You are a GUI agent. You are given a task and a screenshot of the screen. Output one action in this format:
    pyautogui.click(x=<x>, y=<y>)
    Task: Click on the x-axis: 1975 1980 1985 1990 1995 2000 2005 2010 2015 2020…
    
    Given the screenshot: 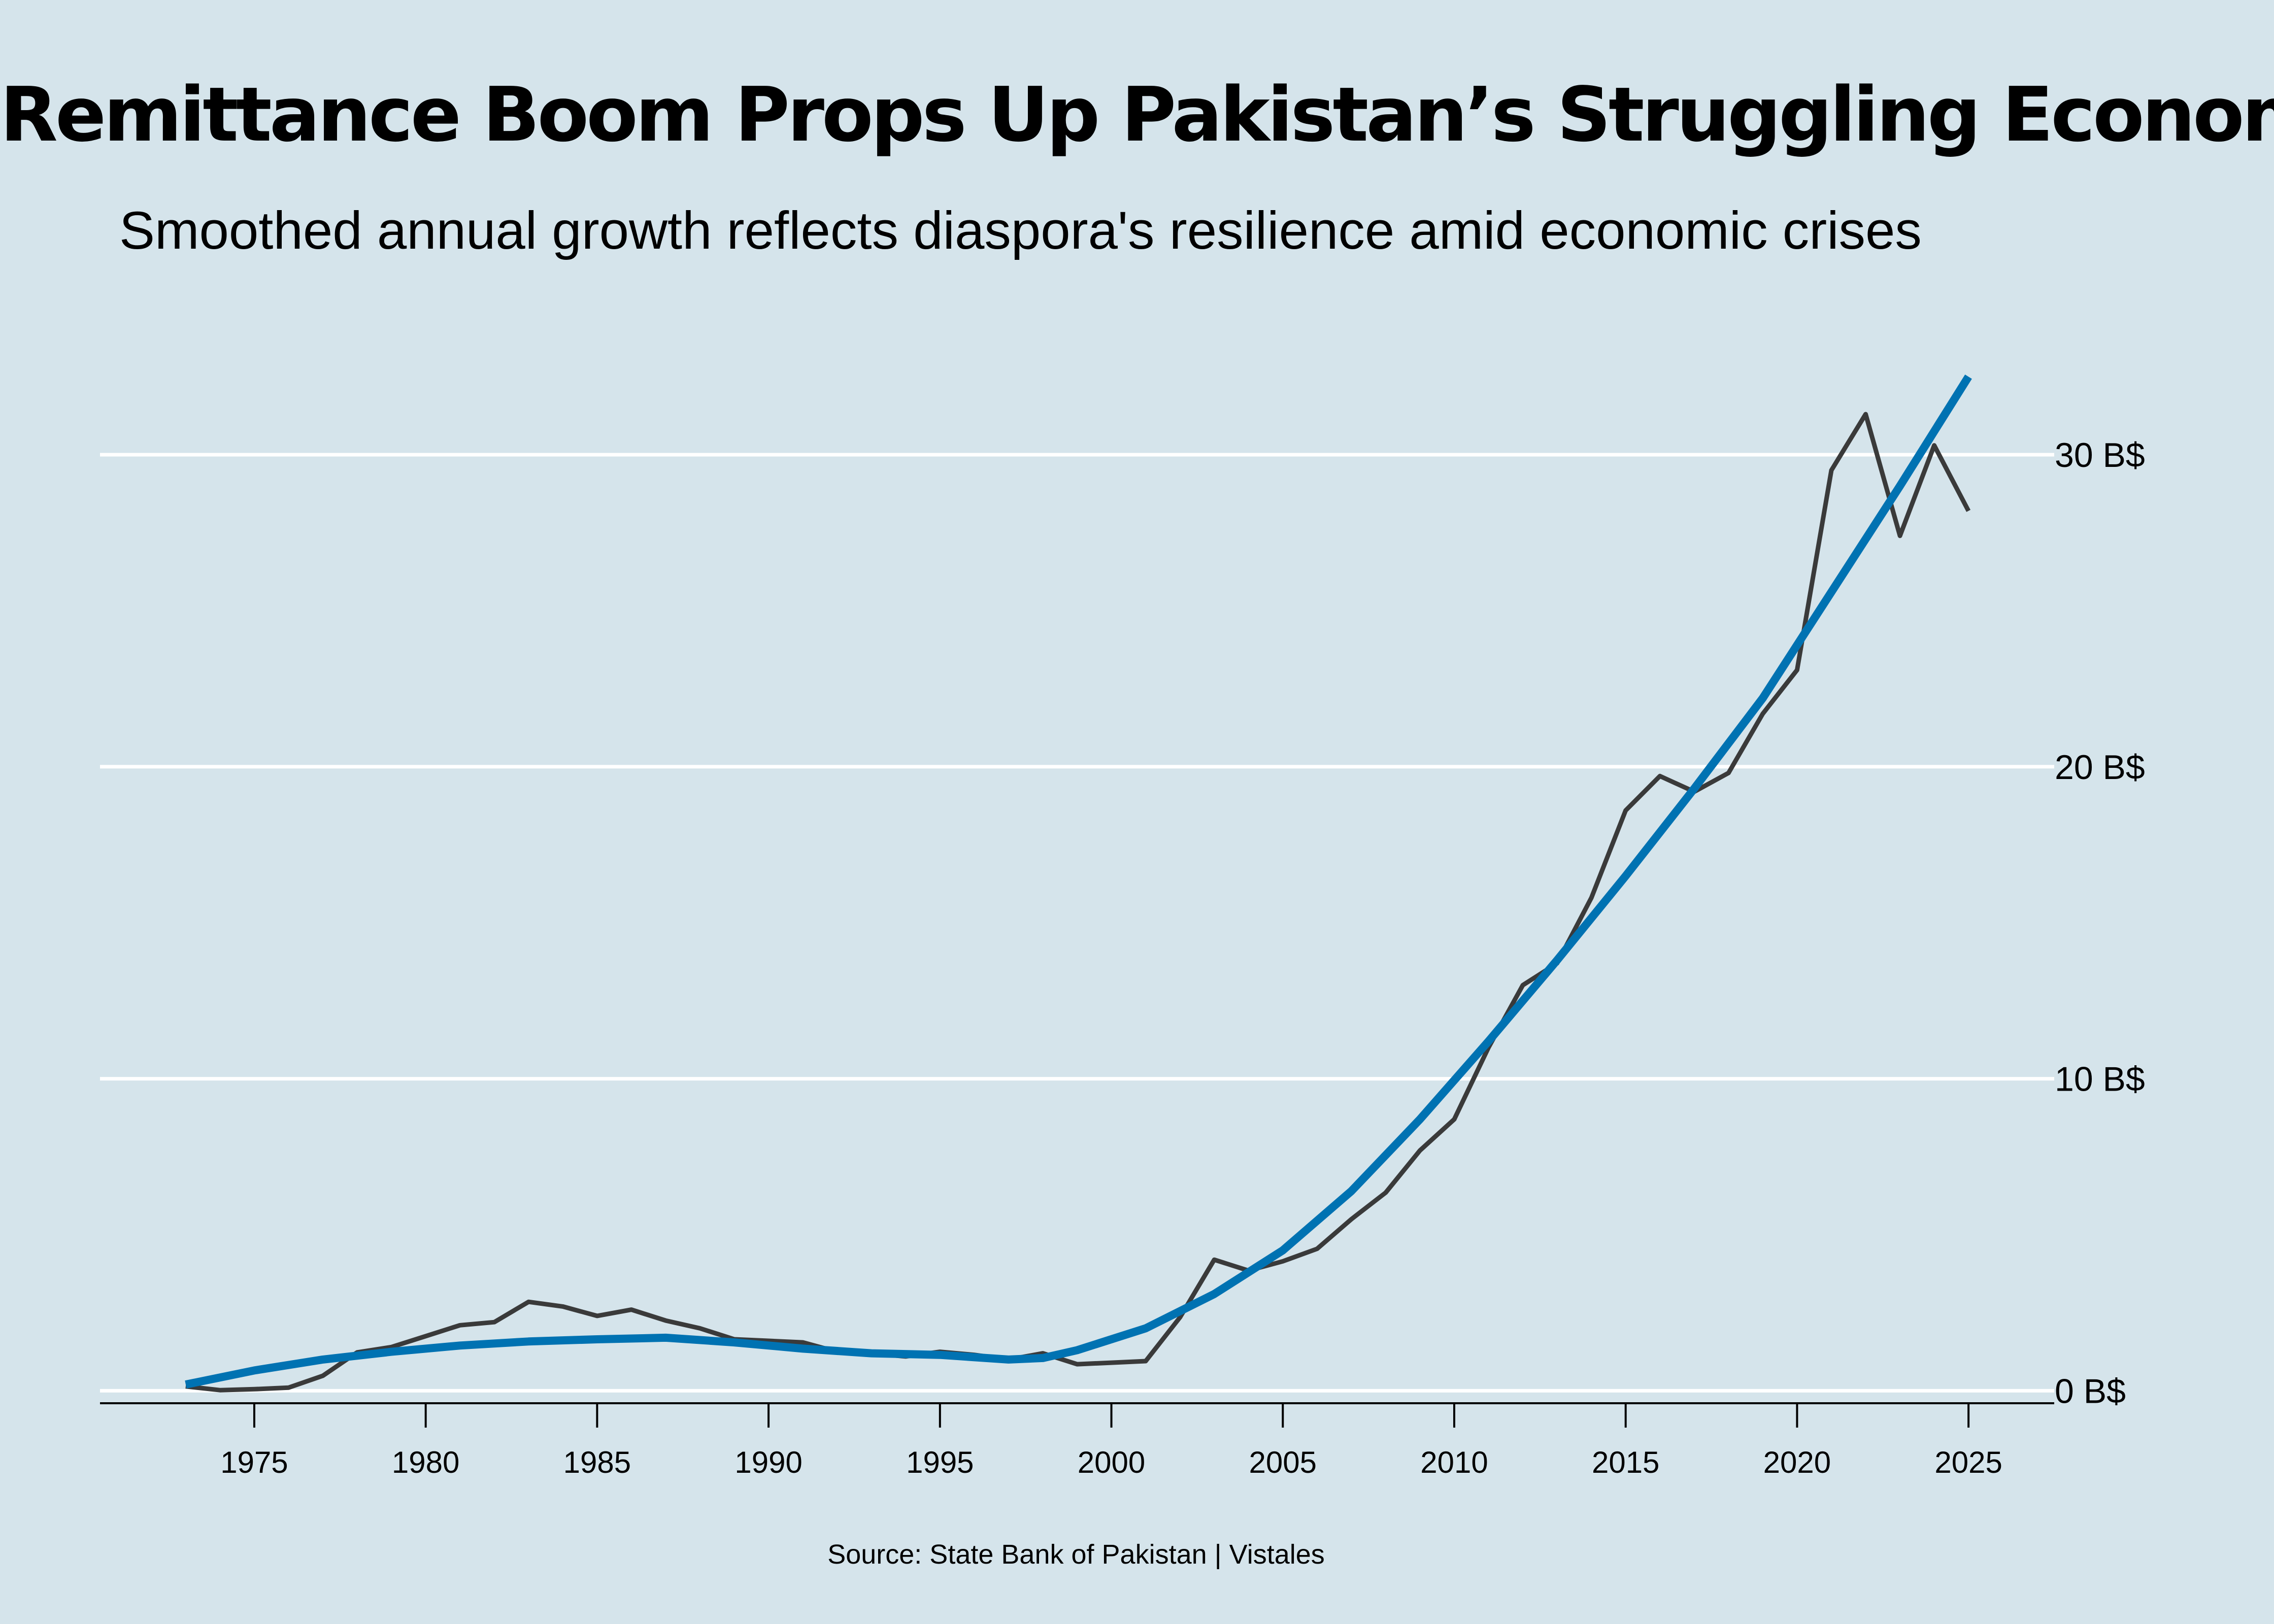 What is the action you would take?
    pyautogui.click(x=1077, y=1440)
    